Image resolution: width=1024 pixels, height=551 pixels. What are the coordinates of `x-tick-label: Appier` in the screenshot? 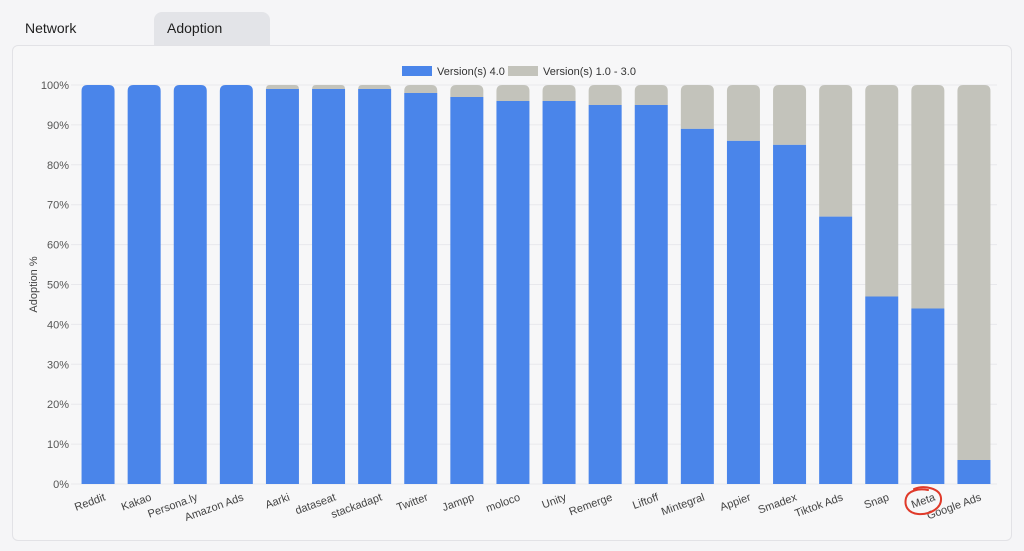 It's located at (735, 502).